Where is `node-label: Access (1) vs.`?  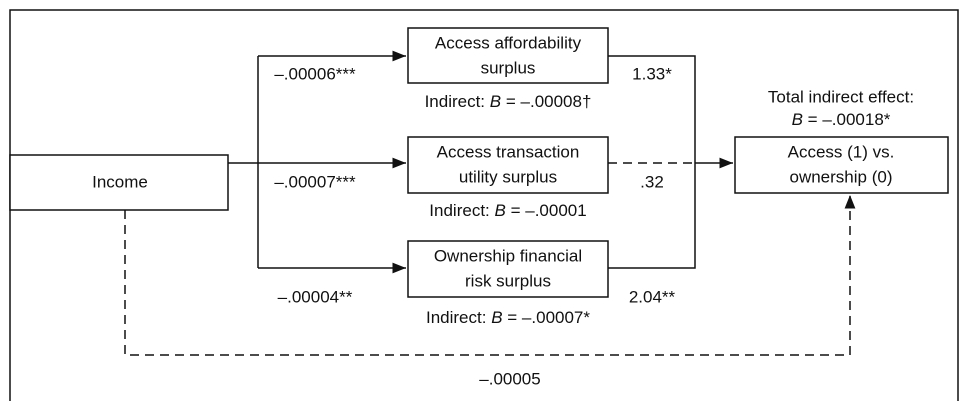 node-label: Access (1) vs. is located at coordinates (841, 151).